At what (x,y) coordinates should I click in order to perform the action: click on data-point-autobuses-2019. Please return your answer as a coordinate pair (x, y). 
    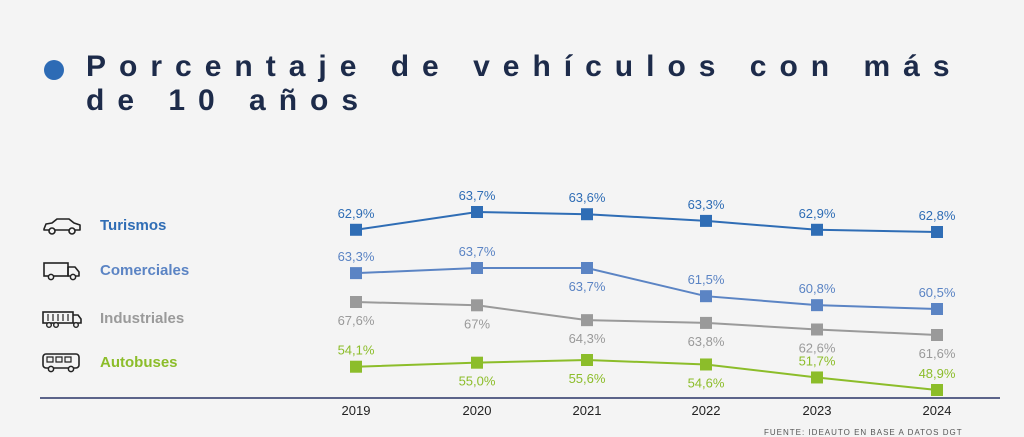
    Looking at the image, I should click on (356, 366).